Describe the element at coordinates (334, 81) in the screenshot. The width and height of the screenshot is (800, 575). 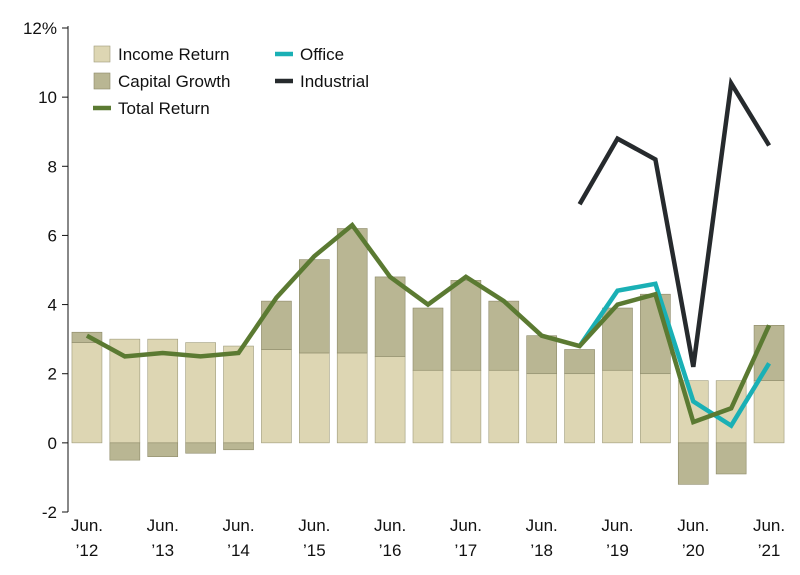
I see `legend-industrial-label: Industrial` at that location.